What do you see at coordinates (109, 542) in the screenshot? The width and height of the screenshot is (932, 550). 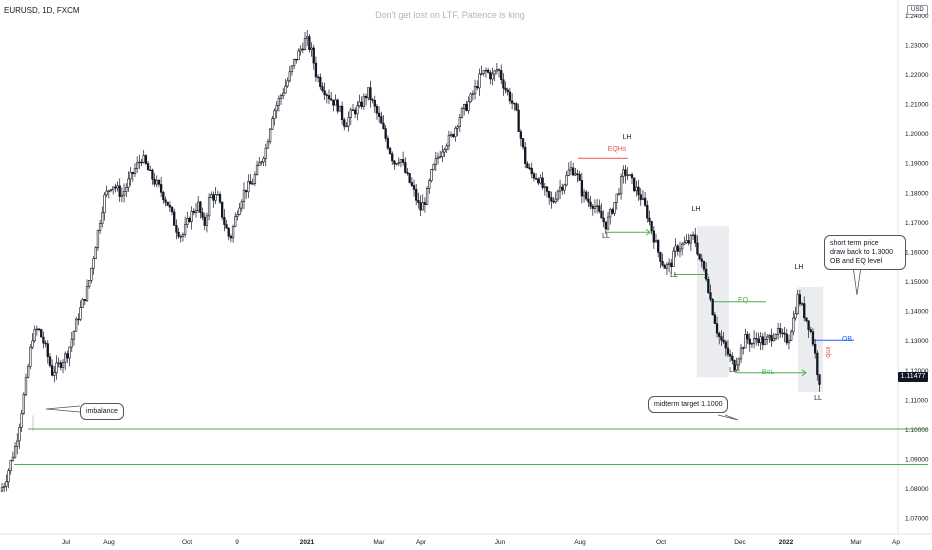 I see `x-tick-label: Aug` at bounding box center [109, 542].